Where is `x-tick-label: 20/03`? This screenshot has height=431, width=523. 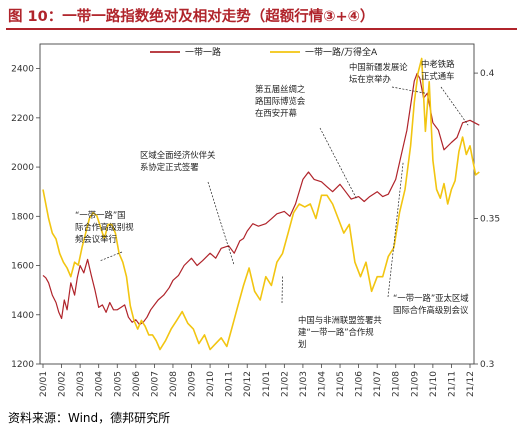 x-tick-label: 20/03 is located at coordinates (81, 384).